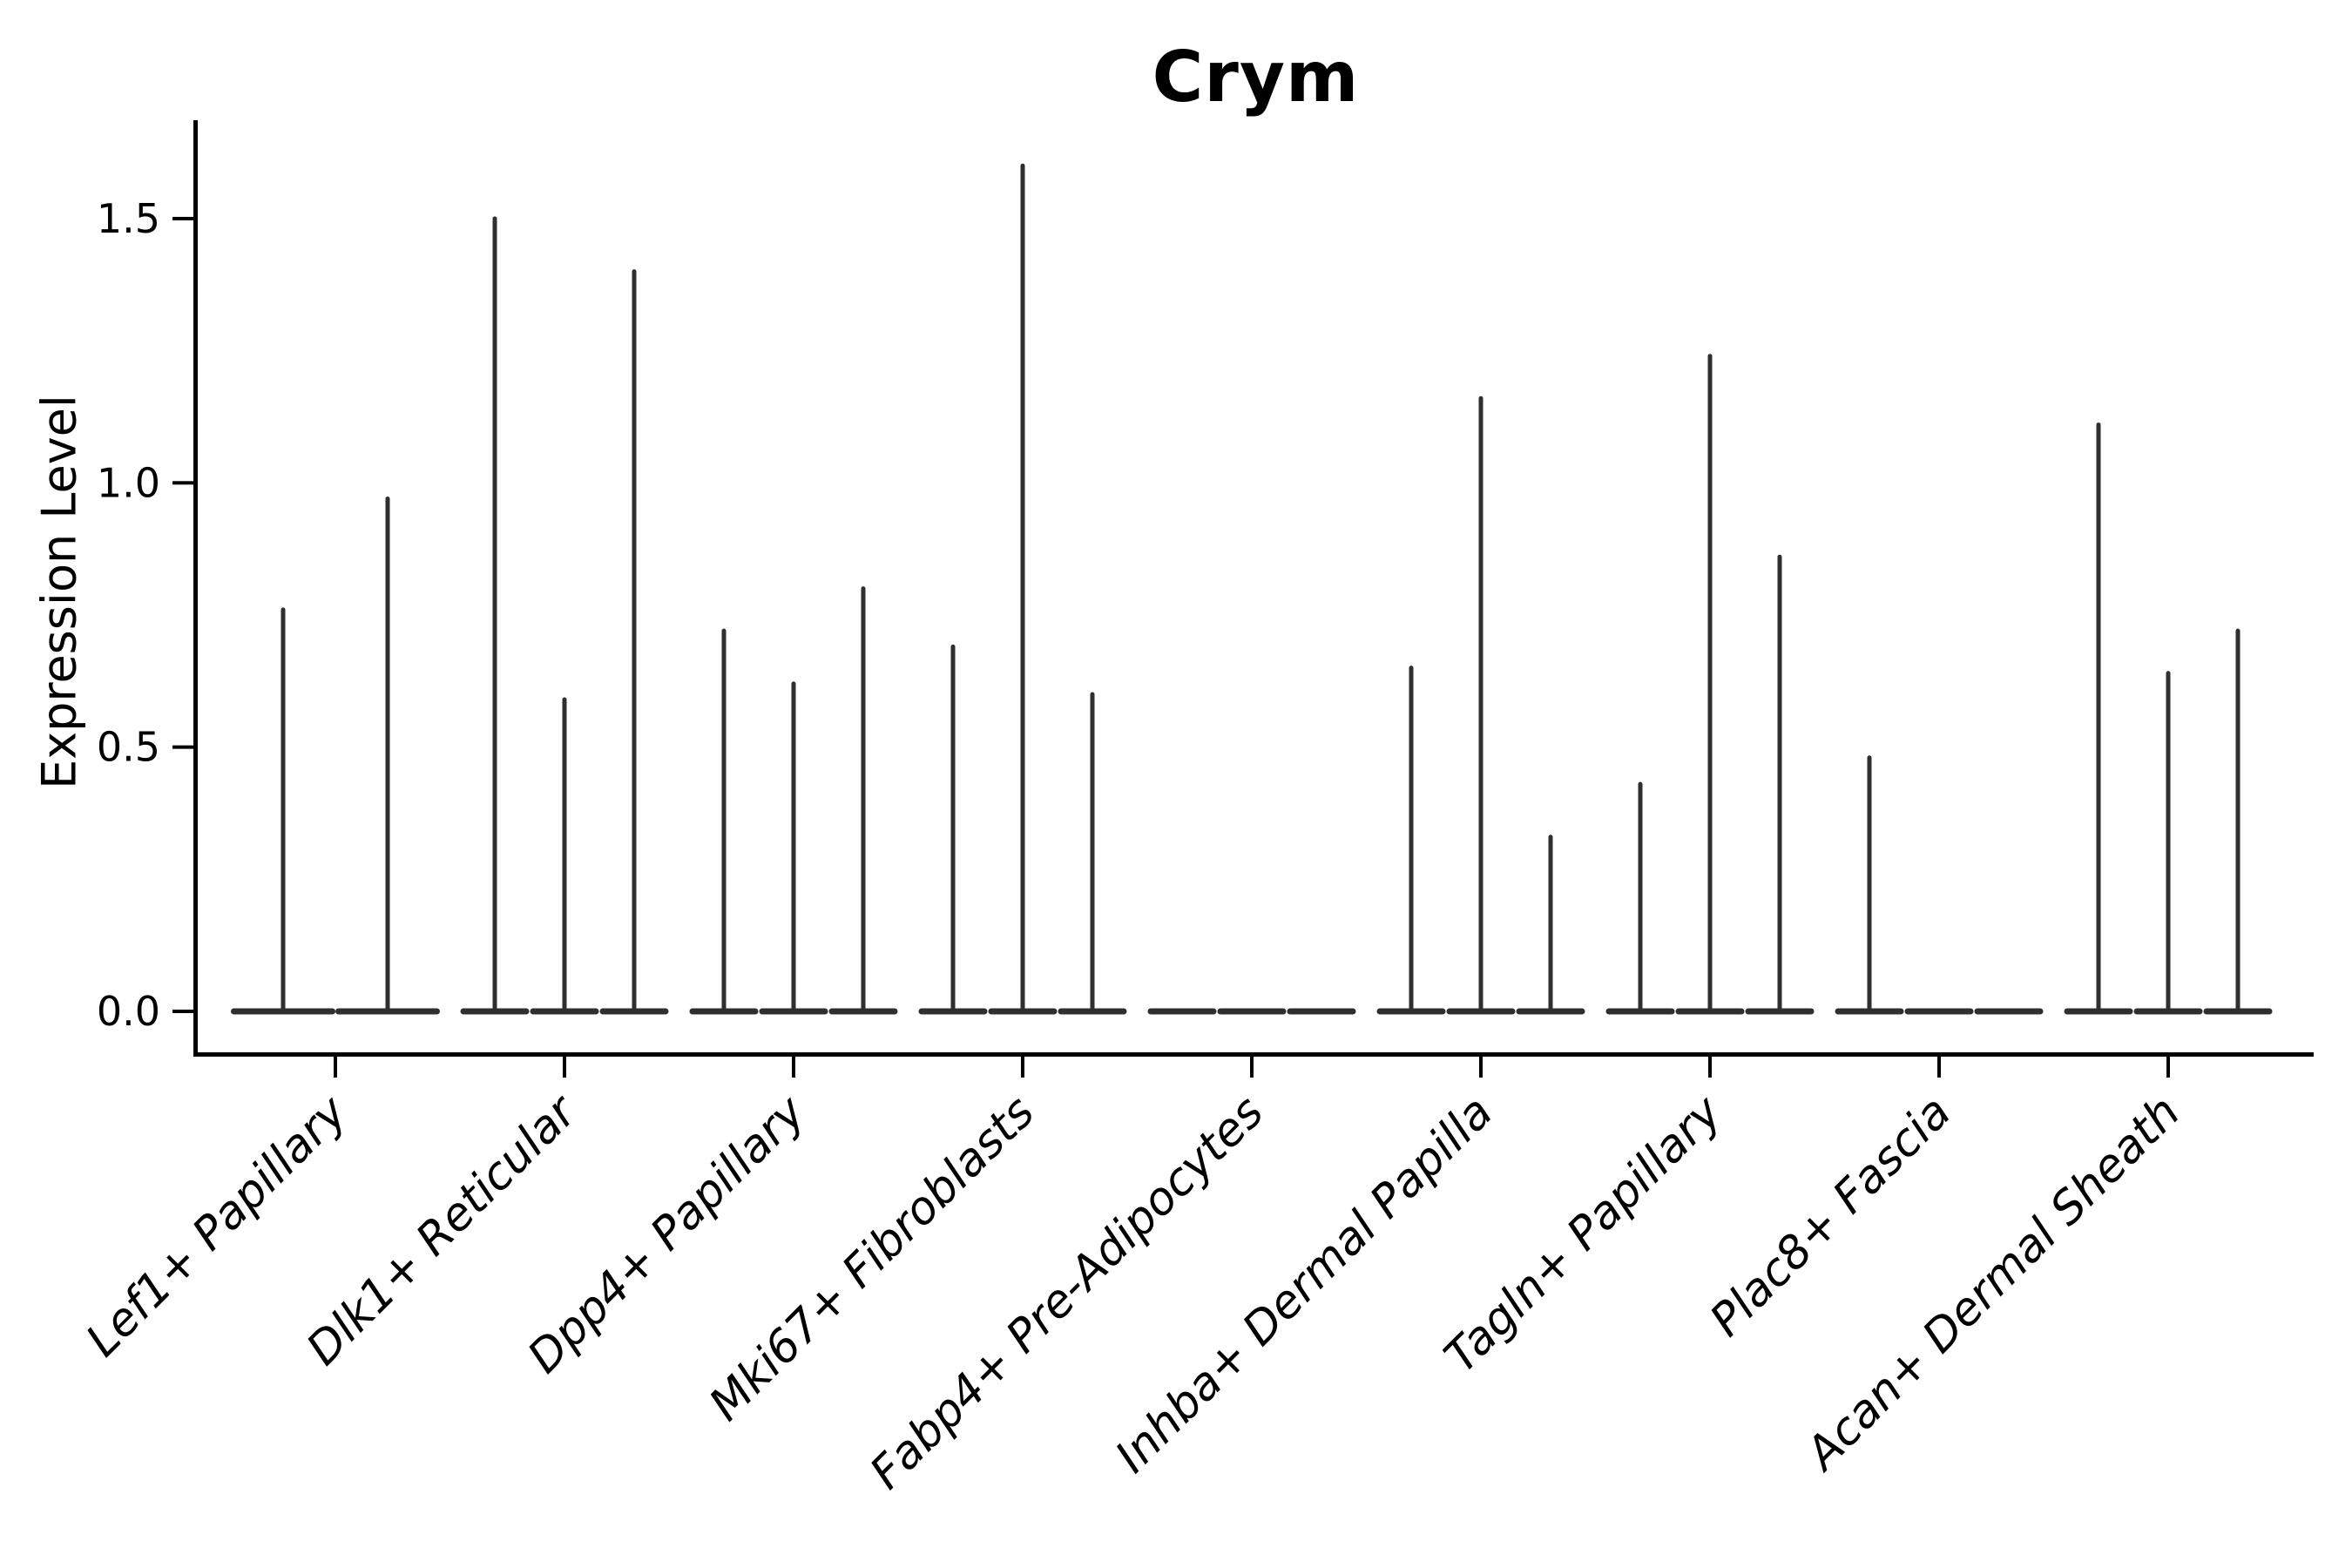 Image resolution: width=2352 pixels, height=1568 pixels. What do you see at coordinates (129, 218) in the screenshot?
I see `y-tick-label: 1.5` at bounding box center [129, 218].